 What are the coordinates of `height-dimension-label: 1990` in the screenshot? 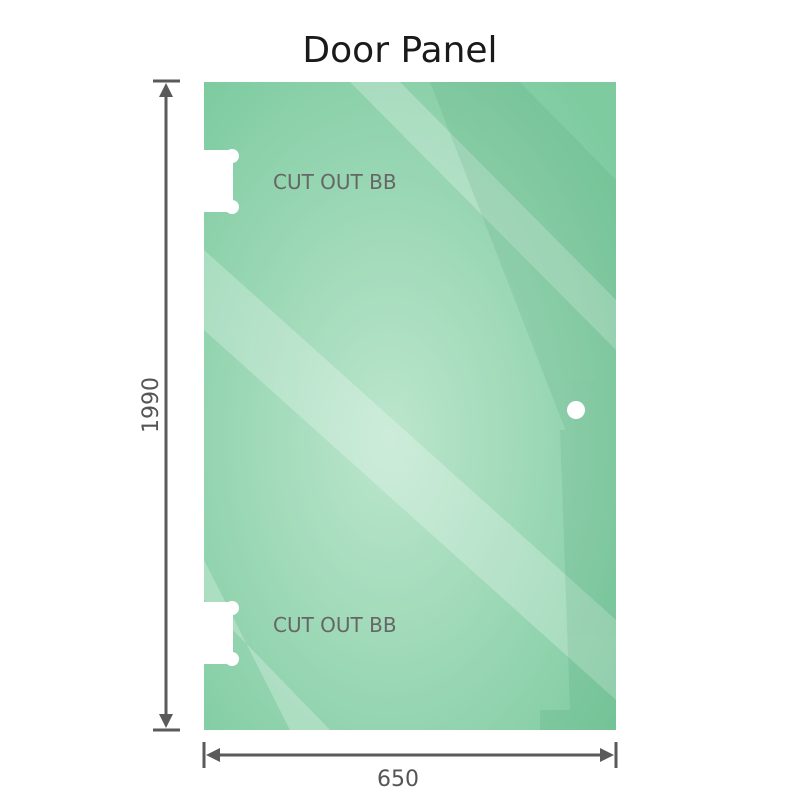 It's located at (151, 405).